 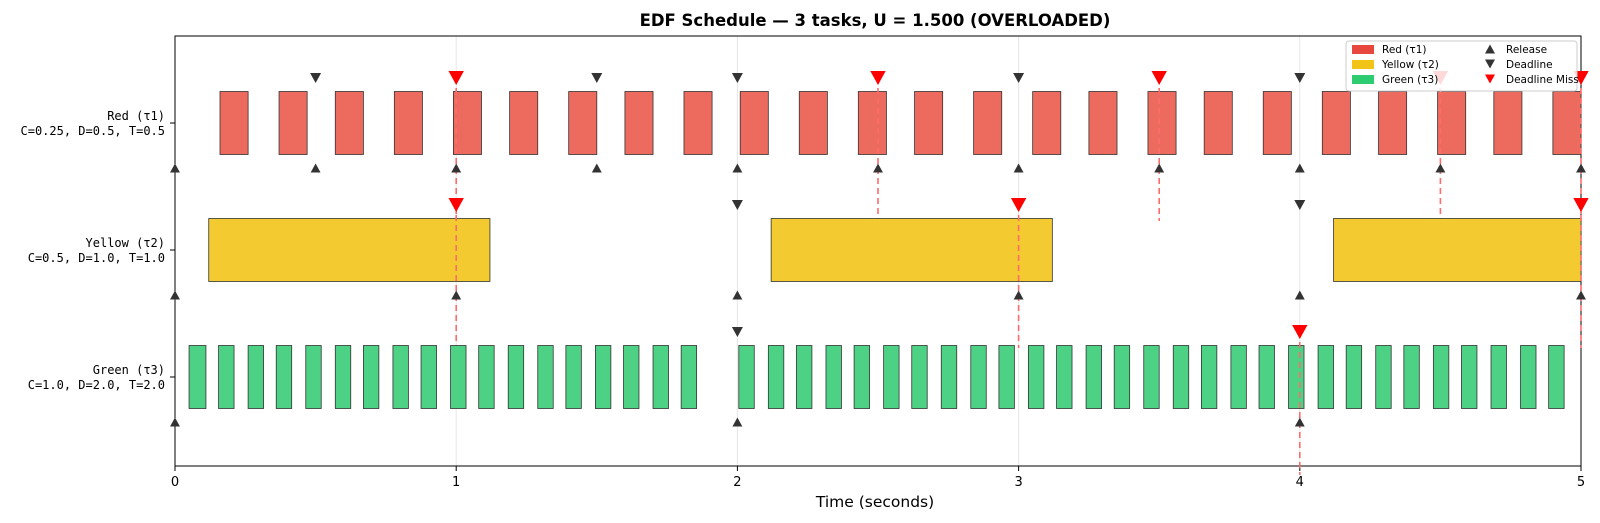 I want to click on legend-label-deadline: Deadline, so click(x=1529, y=65).